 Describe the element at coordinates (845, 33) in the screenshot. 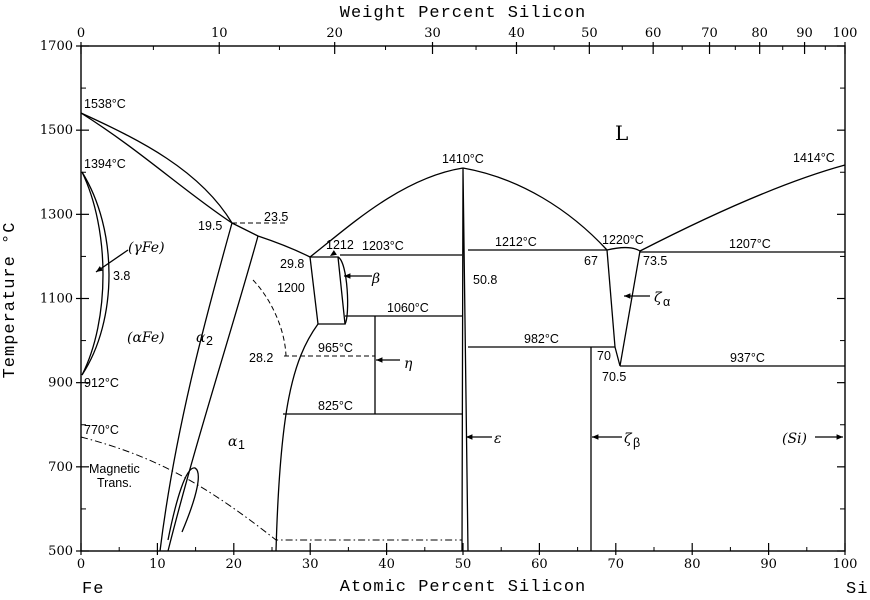

I see `top-tick-label: 100` at that location.